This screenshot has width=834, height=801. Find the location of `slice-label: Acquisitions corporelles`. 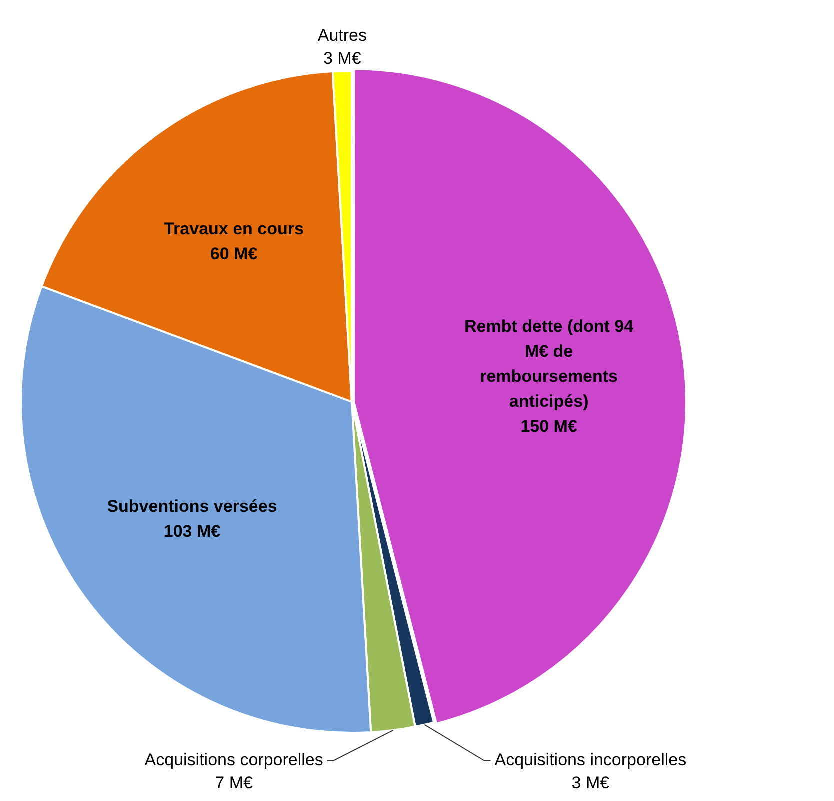

slice-label: Acquisitions corporelles is located at coordinates (234, 760).